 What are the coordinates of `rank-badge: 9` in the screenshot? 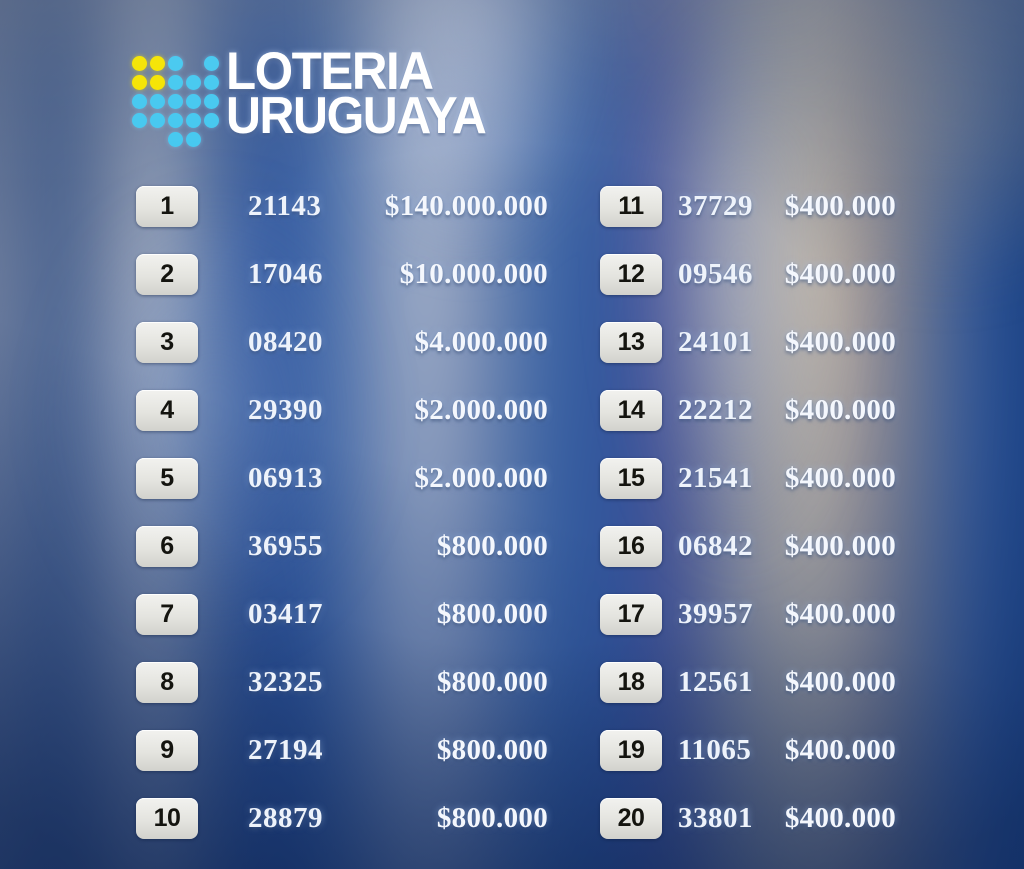 It's located at (167, 750).